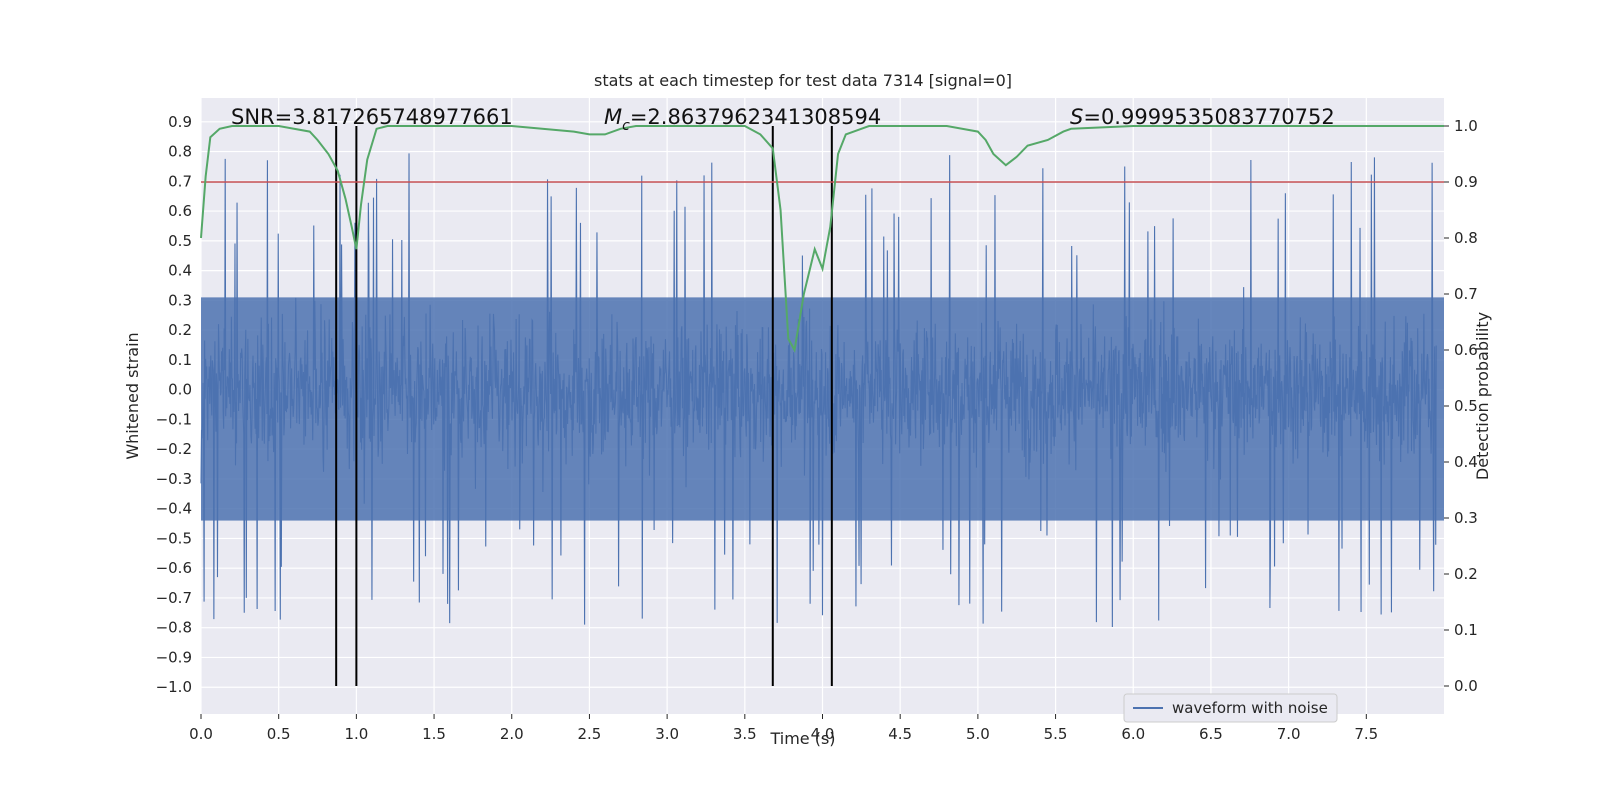 The width and height of the screenshot is (1600, 800). Describe the element at coordinates (1482, 396) in the screenshot. I see `y-axis-label-right: Detection probability` at that location.